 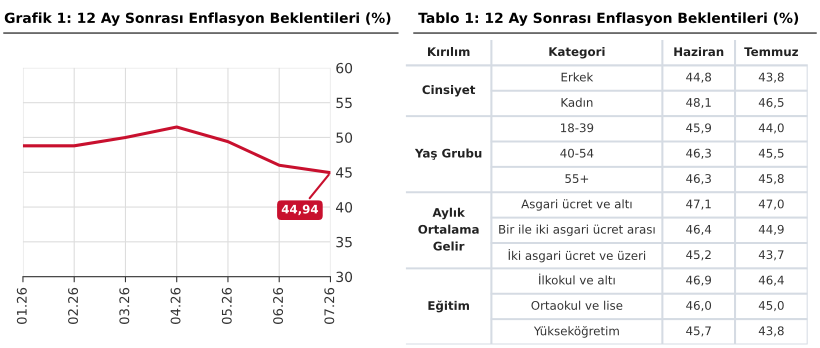 What do you see at coordinates (771, 179) in the screenshot?
I see `data-label: 45,8` at bounding box center [771, 179].